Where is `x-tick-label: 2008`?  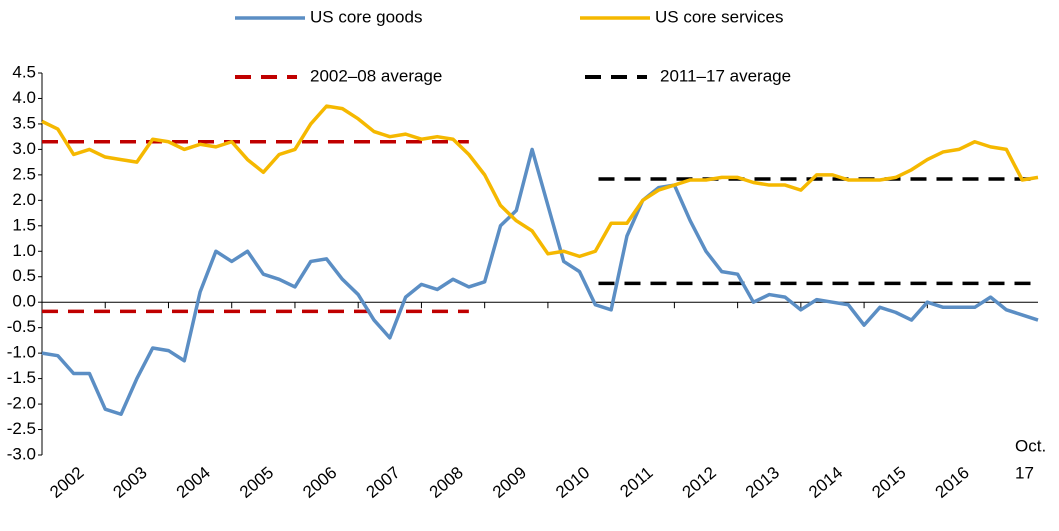
x-tick-label: 2008 is located at coordinates (446, 482).